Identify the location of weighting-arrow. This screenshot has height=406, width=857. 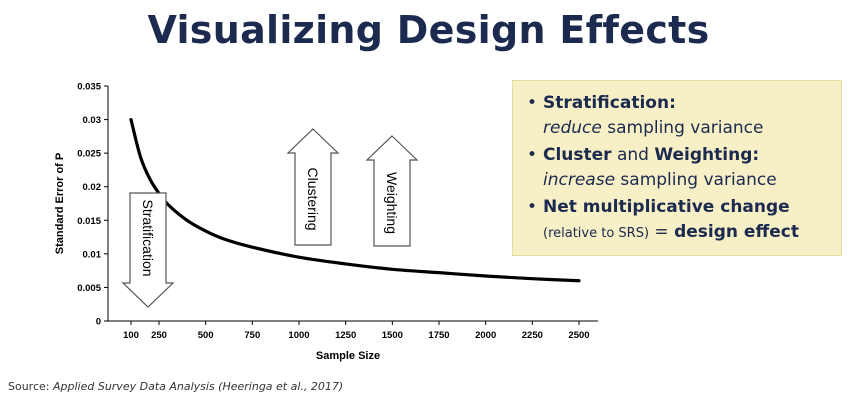
(392, 191).